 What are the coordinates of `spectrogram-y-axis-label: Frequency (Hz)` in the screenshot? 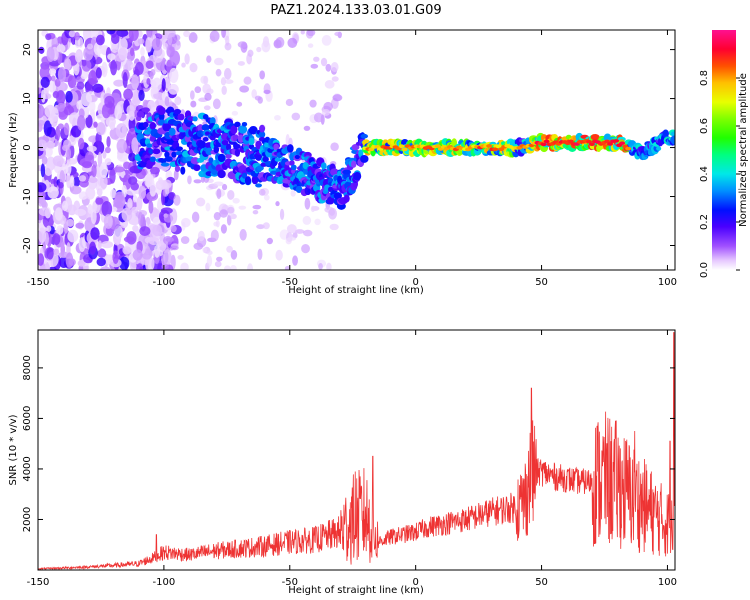 It's located at (13, 150).